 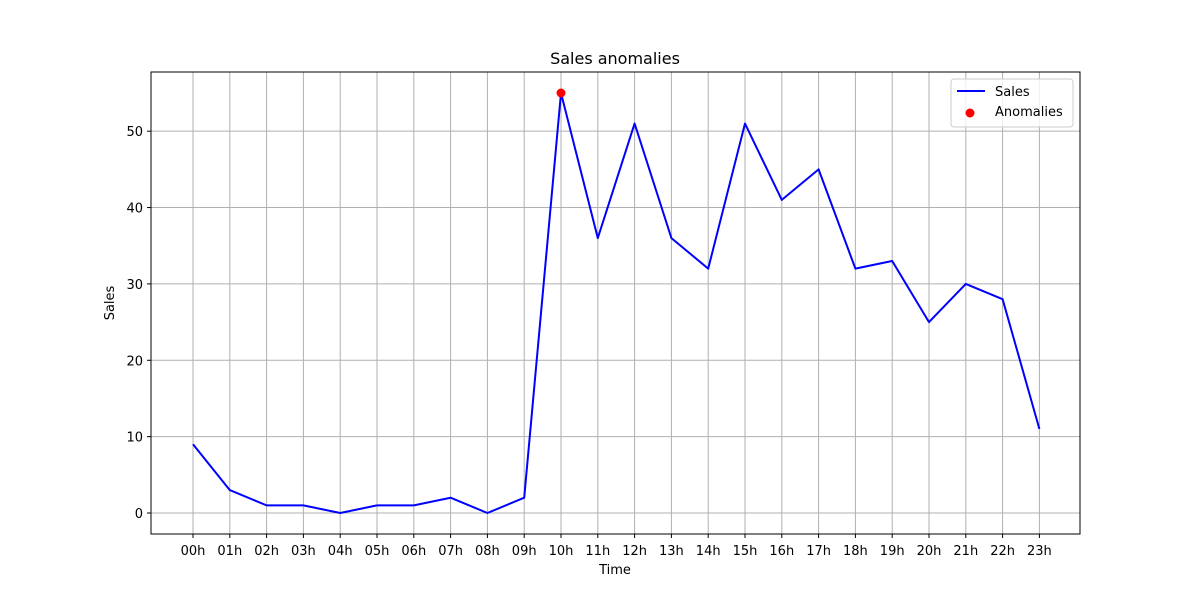 What do you see at coordinates (134, 361) in the screenshot?
I see `y-tick-label-20: 20` at bounding box center [134, 361].